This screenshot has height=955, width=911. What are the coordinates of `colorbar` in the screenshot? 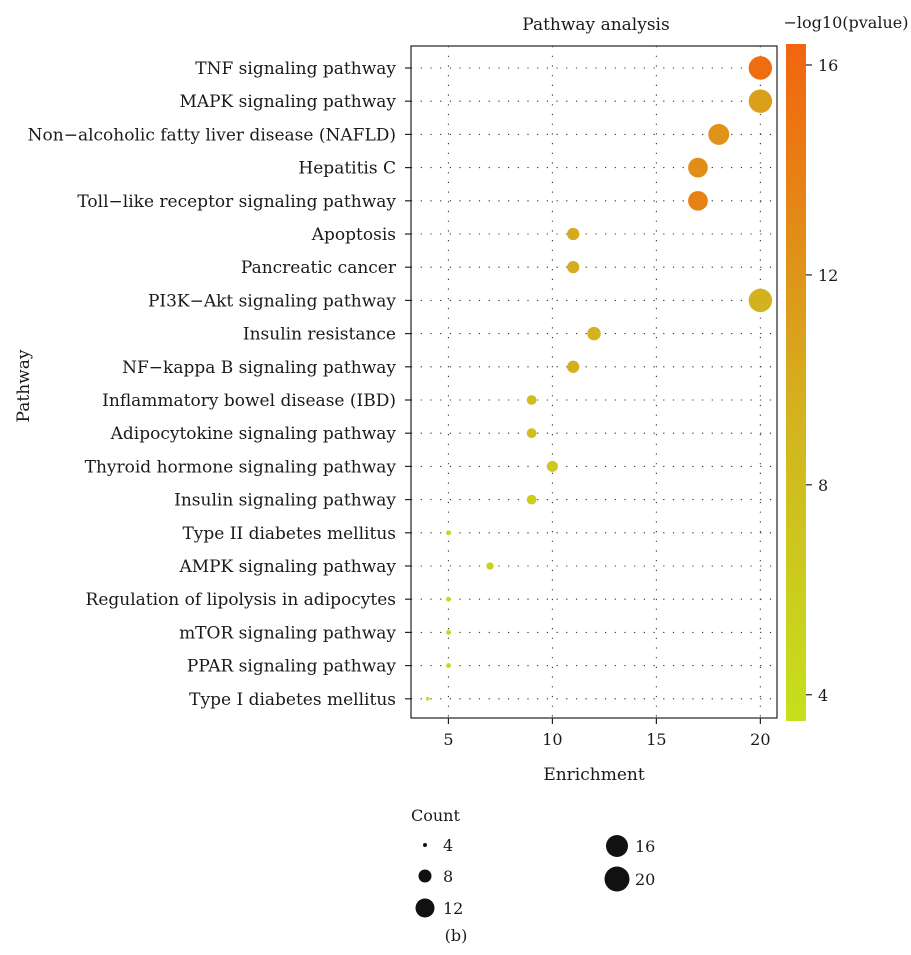 It's located at (796, 382).